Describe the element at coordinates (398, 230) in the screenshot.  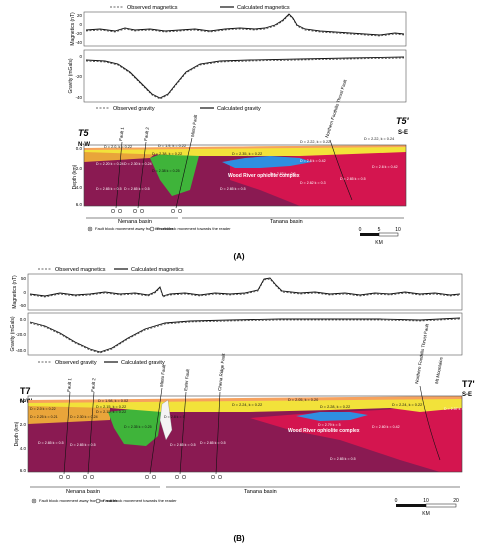
I see `scale-tick: 10` at that location.